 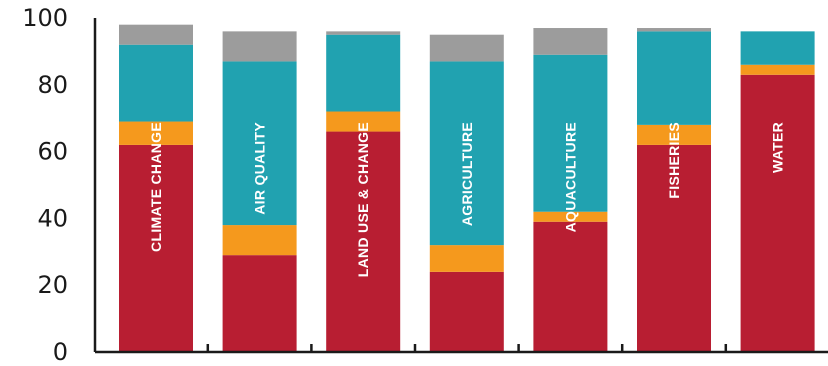 I want to click on y-tick-label: 40, so click(x=52, y=218).